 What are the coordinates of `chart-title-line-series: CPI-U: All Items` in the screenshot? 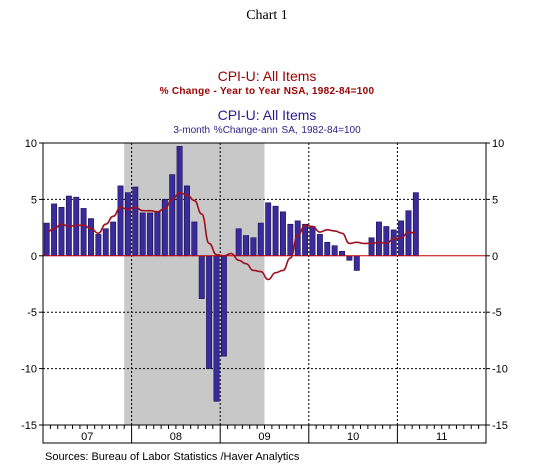 It's located at (267, 76).